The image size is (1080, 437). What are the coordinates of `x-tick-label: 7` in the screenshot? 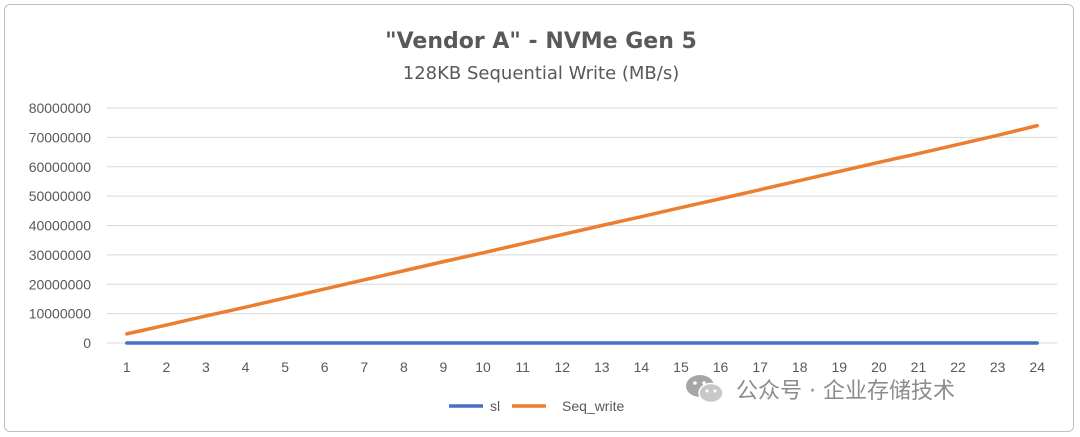 It's located at (364, 367).